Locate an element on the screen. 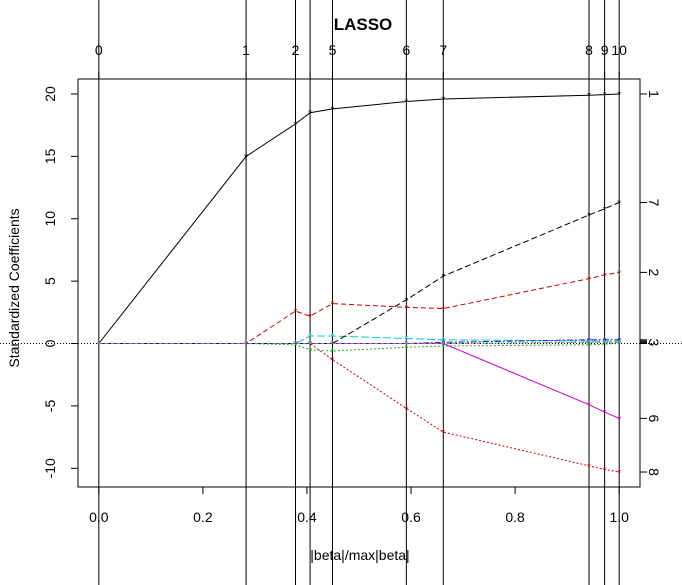 This screenshot has height=585, width=682. top-tick-label-7: 8 is located at coordinates (589, 50).